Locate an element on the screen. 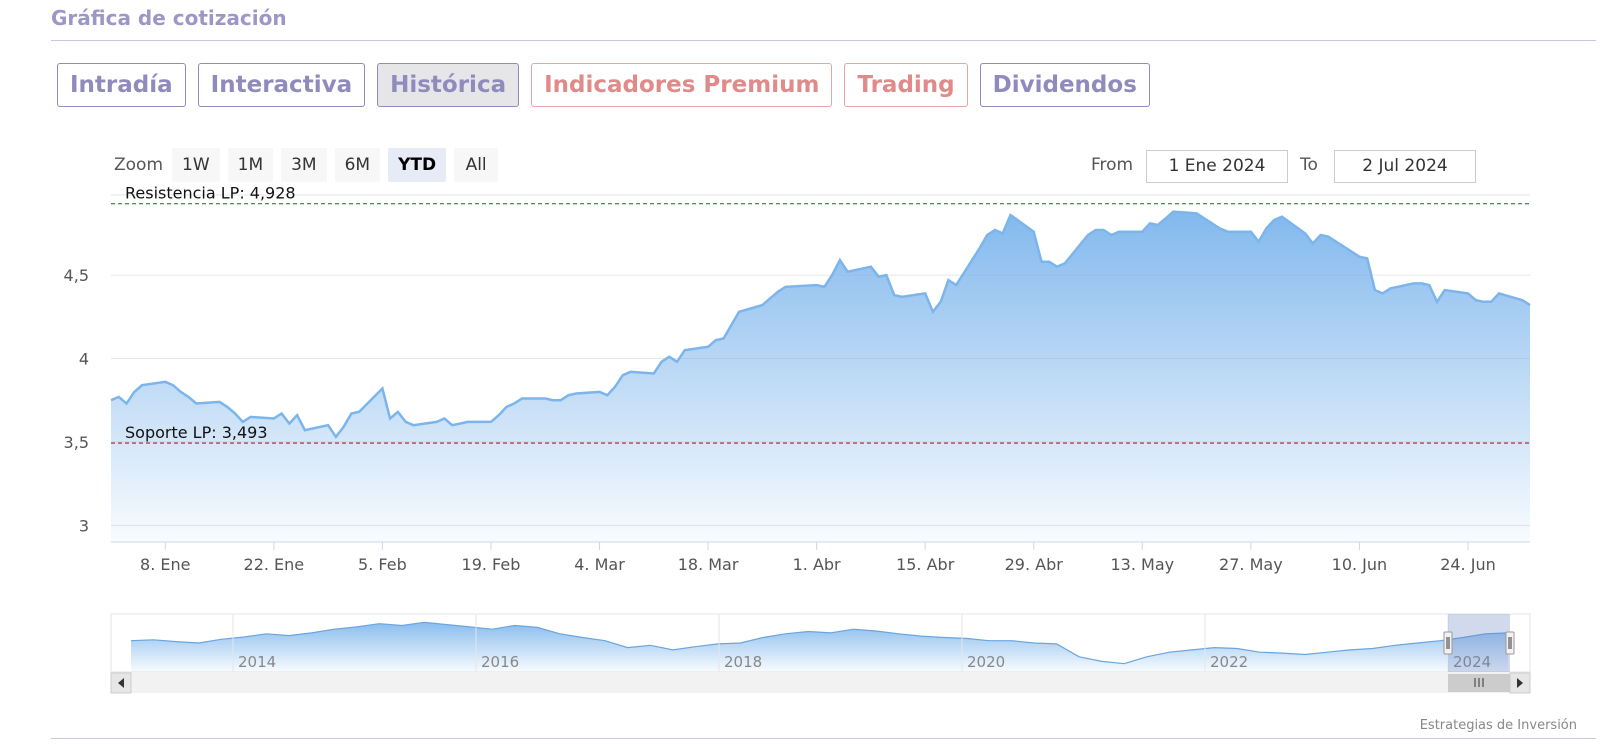  x-tick-label: 18. Mar is located at coordinates (708, 564).